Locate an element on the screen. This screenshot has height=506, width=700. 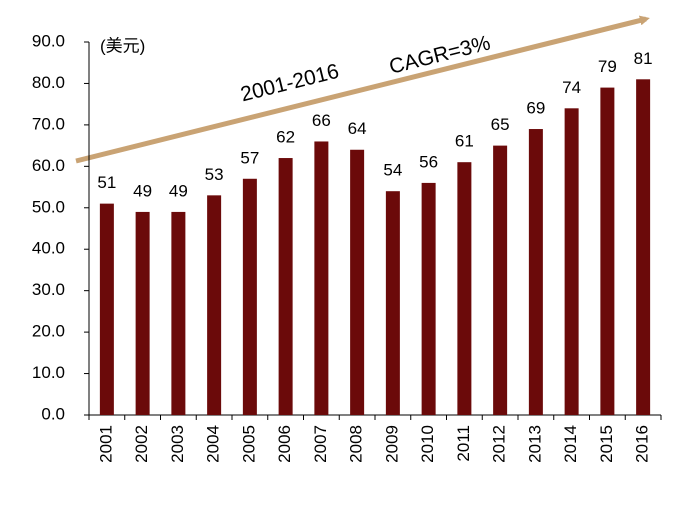
x-tick-label: 2004 is located at coordinates (213, 444).